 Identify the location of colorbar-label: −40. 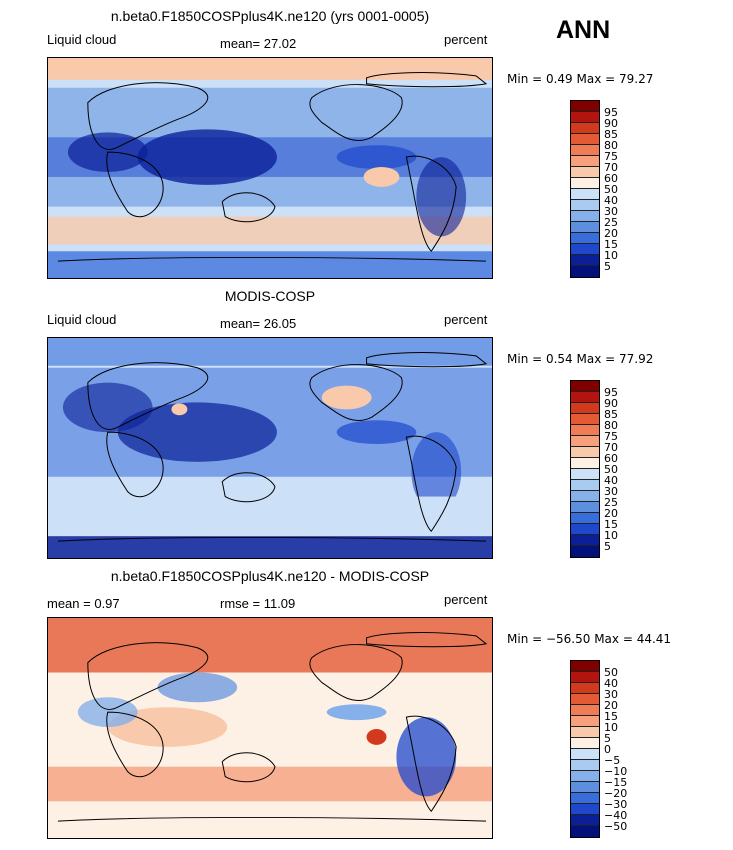
(616, 815).